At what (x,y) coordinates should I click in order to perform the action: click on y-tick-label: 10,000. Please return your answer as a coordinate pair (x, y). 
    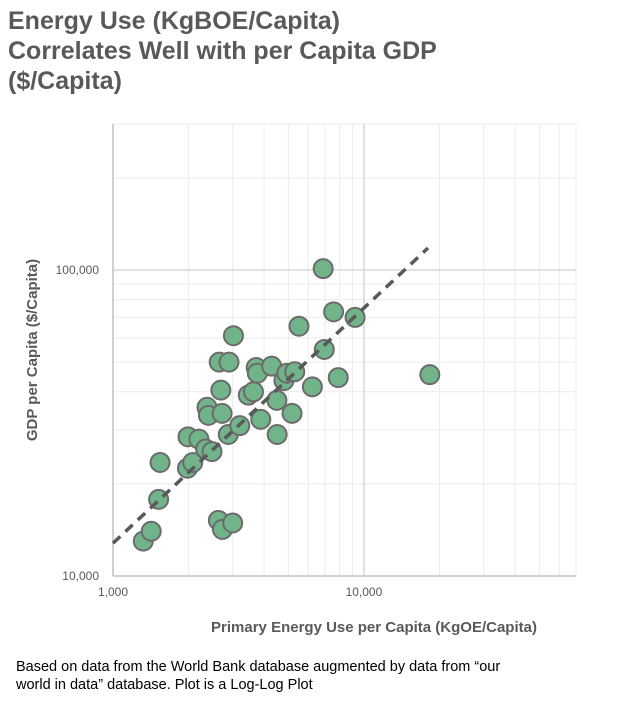
    Looking at the image, I should click on (80, 576).